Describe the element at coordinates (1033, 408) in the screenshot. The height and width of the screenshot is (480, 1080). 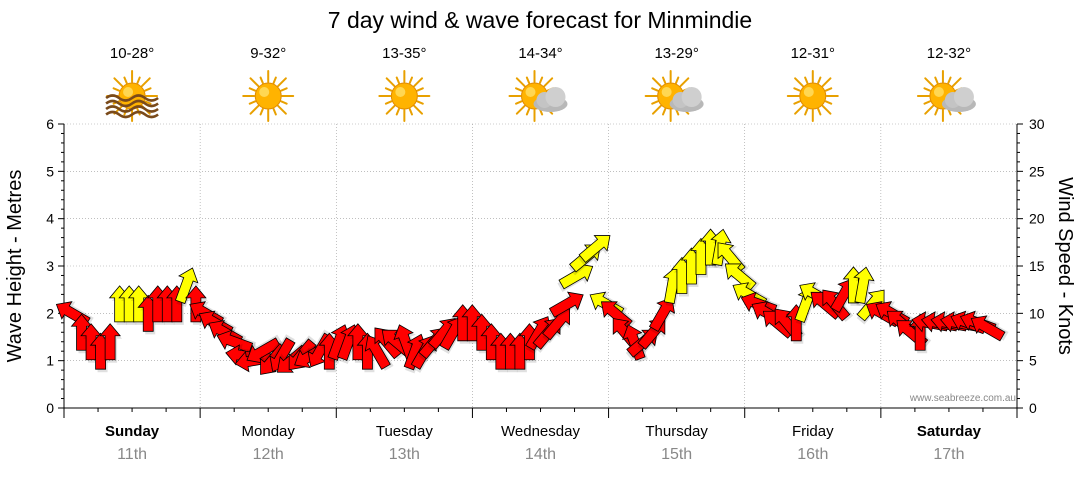
I see `right-tick-label: 0` at that location.